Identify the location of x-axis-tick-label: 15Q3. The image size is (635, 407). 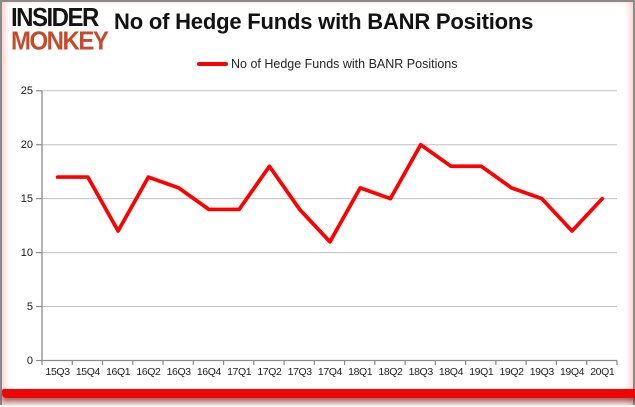
(57, 371).